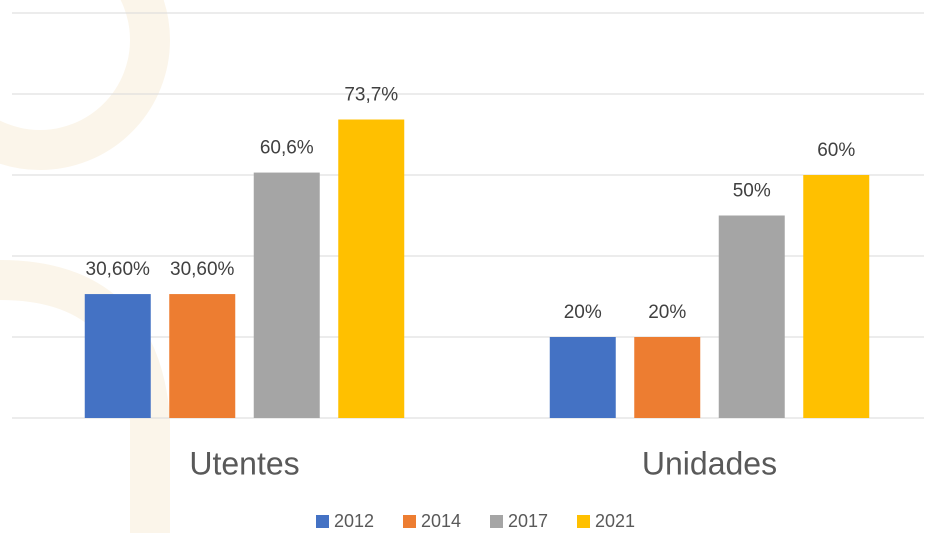 The height and width of the screenshot is (533, 937). Describe the element at coordinates (528, 521) in the screenshot. I see `legend-label: 2017` at that location.